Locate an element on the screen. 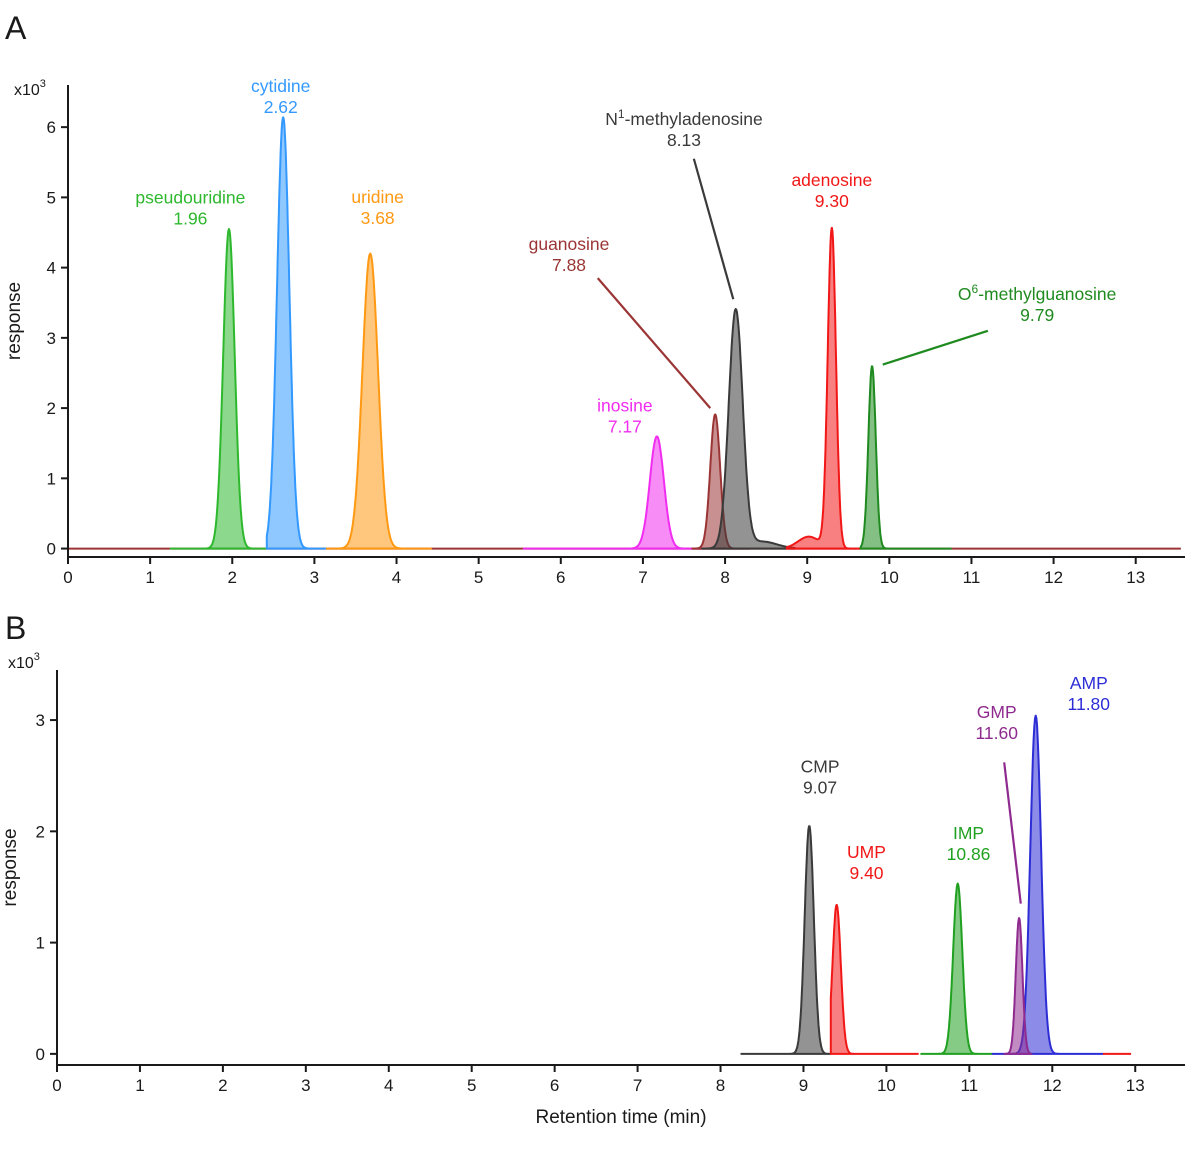  peak-cytidine is located at coordinates (296, 333).